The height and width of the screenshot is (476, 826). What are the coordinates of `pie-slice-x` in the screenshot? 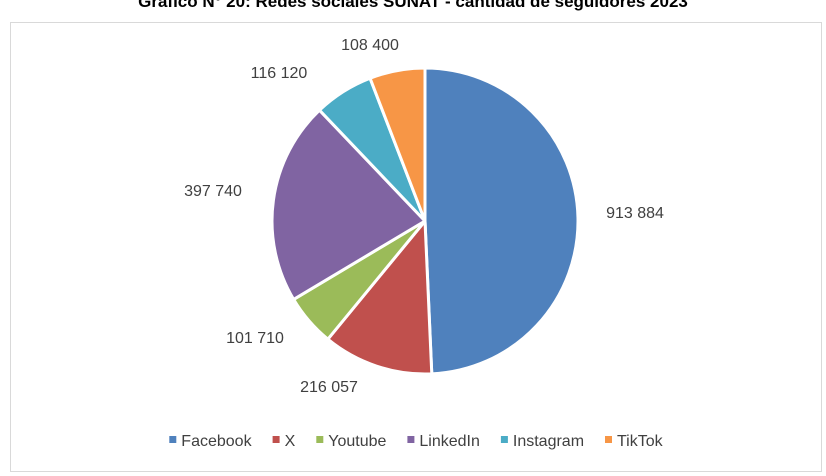 It's located at (380, 297).